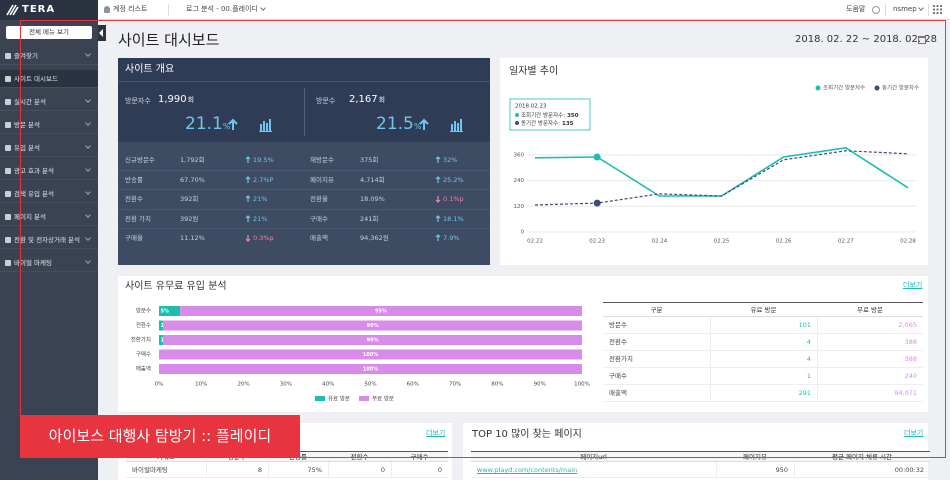 The image size is (950, 480). I want to click on column-header: 평균 페이지 체류 시간, so click(862, 457).